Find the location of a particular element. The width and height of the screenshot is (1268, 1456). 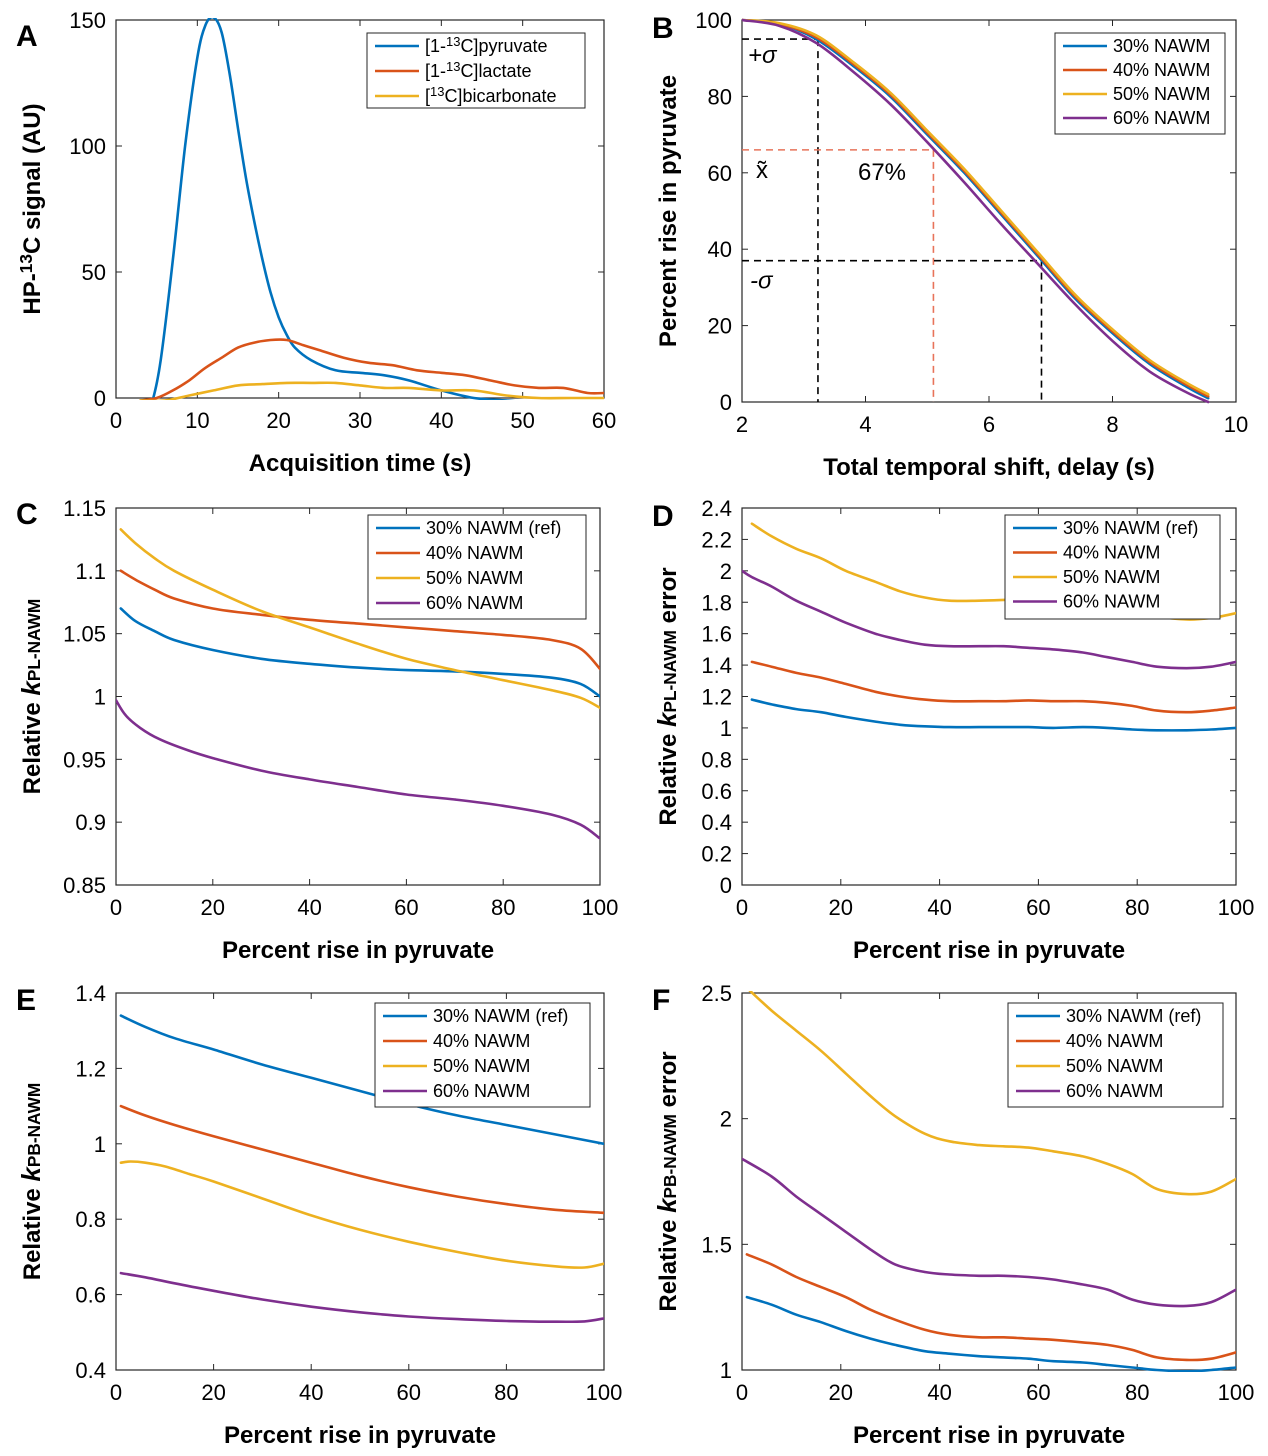

y-tick-label: 0.9 is located at coordinates (90, 822).